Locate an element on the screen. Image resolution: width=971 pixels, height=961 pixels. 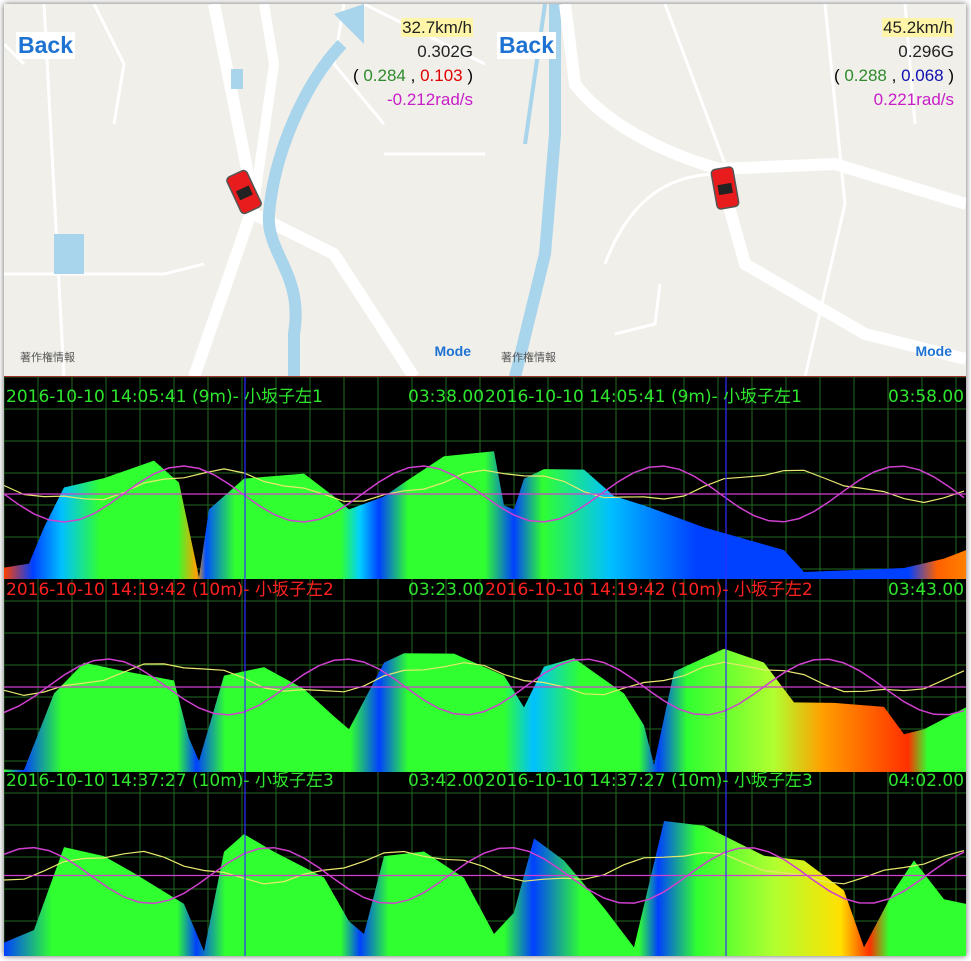
g-y-value: 0.103 is located at coordinates (441, 75).